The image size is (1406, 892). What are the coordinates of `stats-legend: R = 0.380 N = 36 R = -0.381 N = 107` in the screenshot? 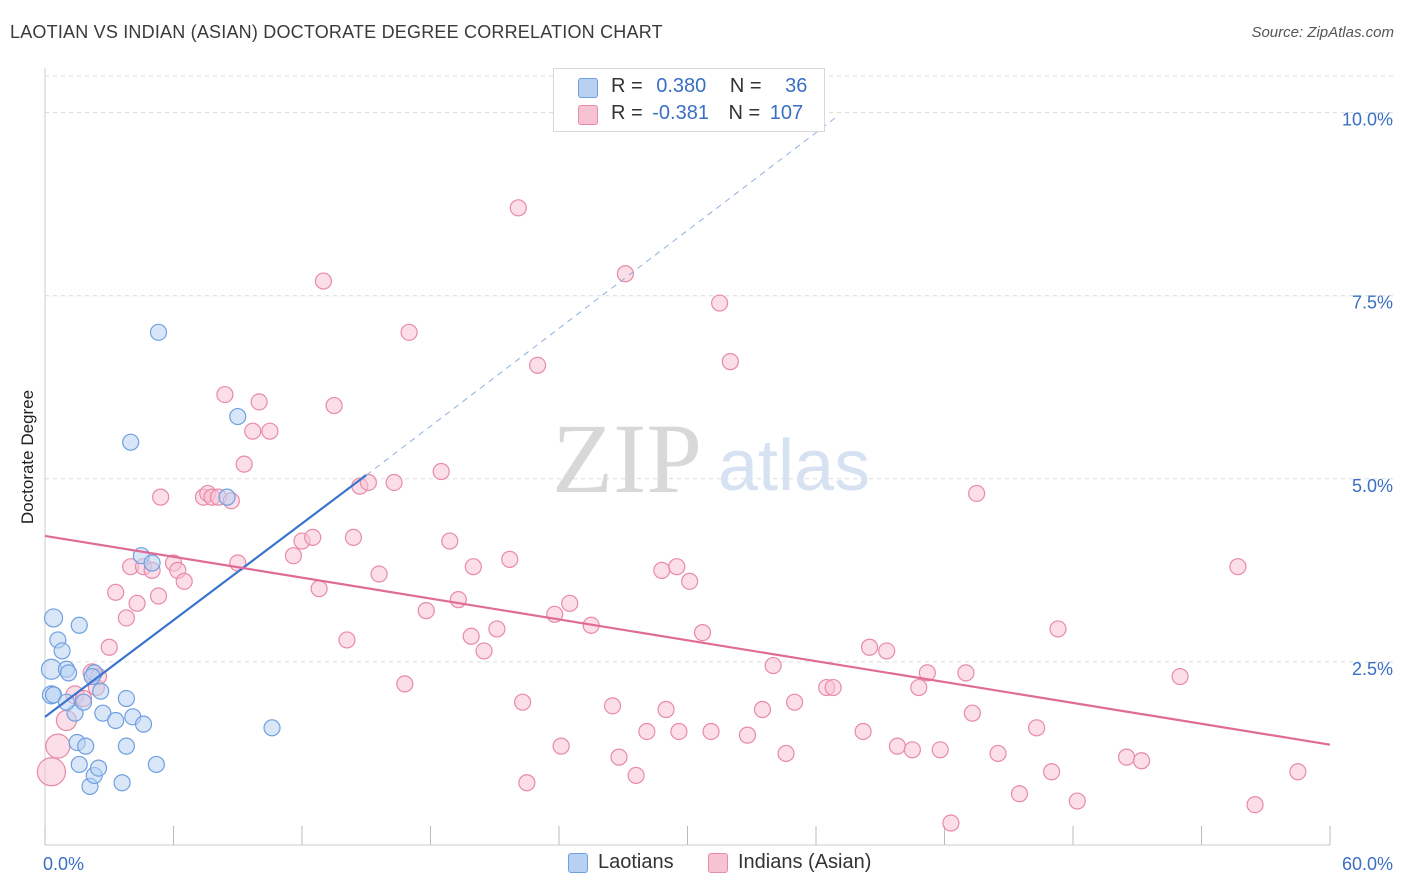 It's located at (689, 100).